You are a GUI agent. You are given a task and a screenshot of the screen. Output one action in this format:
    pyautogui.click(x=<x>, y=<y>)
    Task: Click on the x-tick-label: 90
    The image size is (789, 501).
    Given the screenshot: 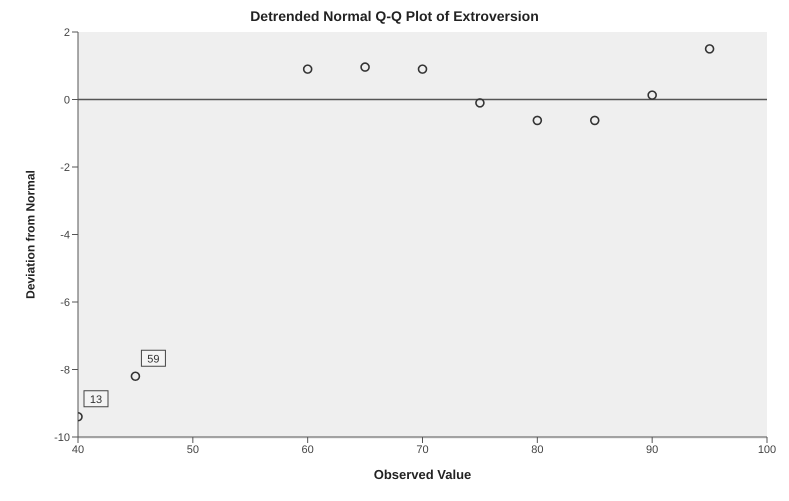 What is the action you would take?
    pyautogui.click(x=652, y=450)
    